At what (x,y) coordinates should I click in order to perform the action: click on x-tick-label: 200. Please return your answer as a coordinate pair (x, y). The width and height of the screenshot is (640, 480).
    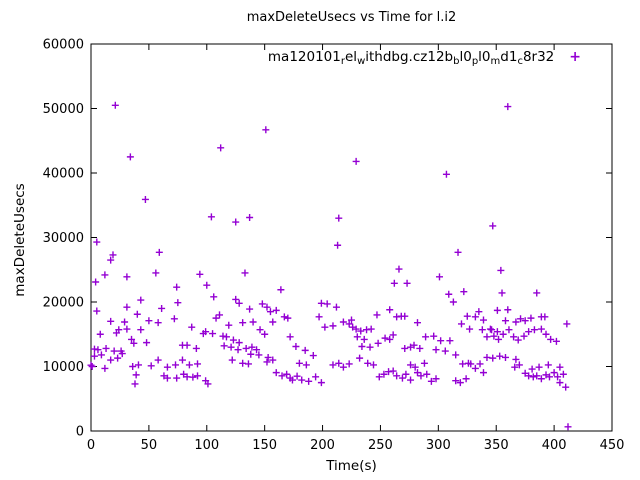
    Looking at the image, I should click on (322, 445).